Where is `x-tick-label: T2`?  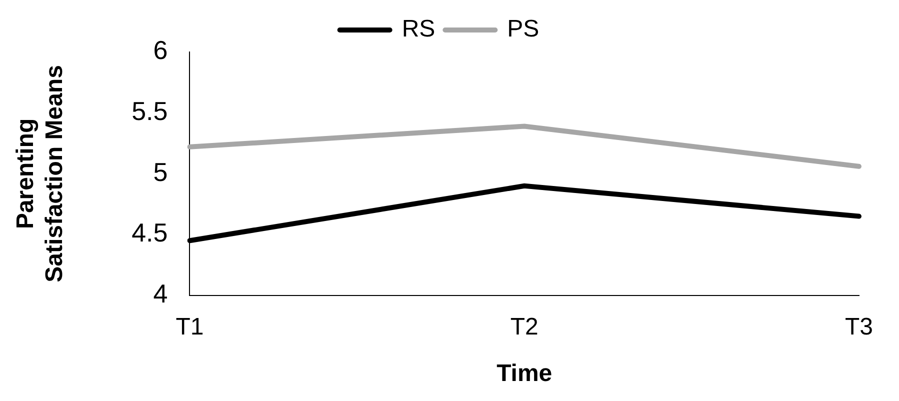 x-tick-label: T2 is located at coordinates (524, 326).